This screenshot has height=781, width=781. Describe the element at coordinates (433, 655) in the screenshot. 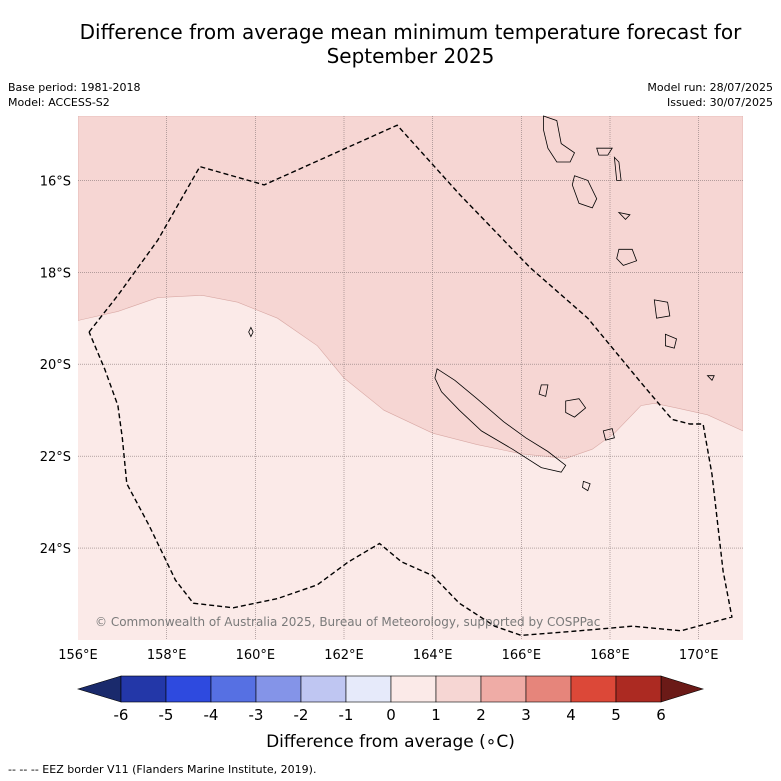

I see `lon-tick-label: 164°E` at that location.